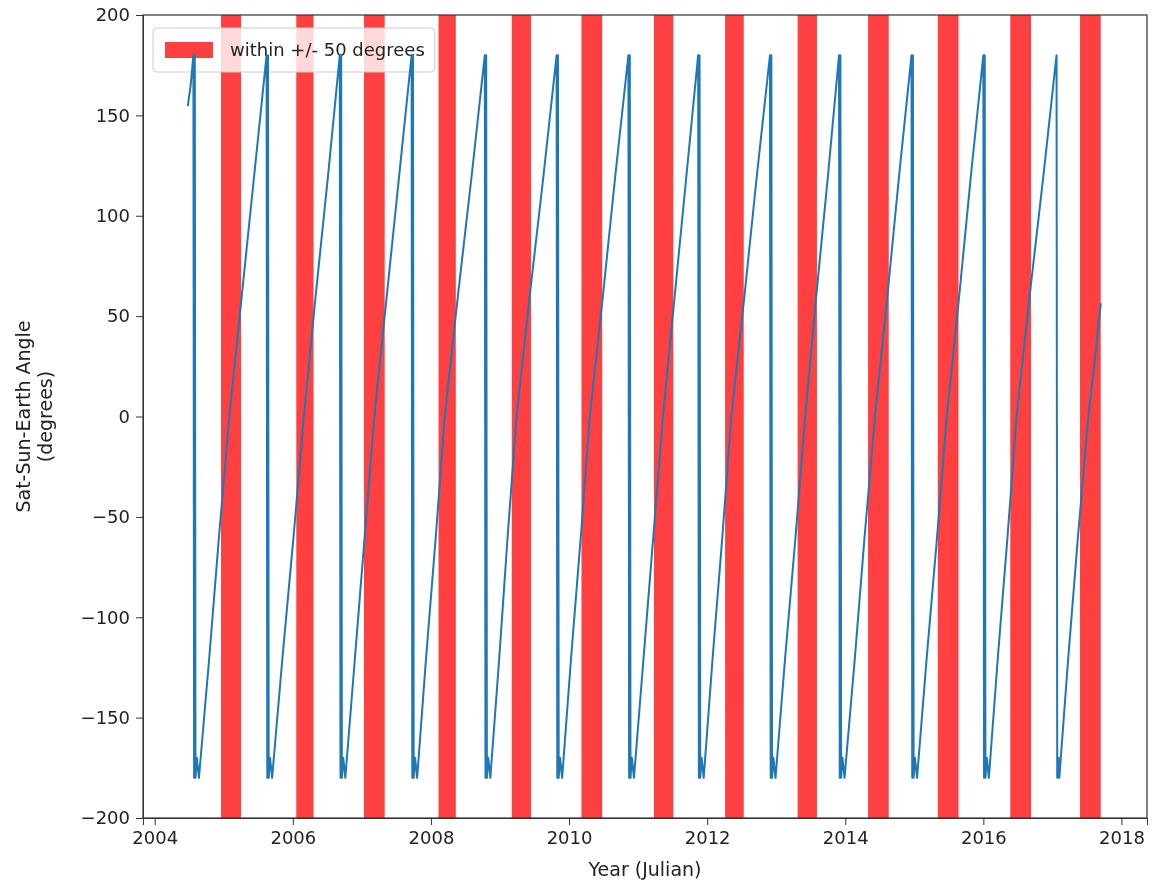 The image size is (1163, 884). What do you see at coordinates (112, 115) in the screenshot?
I see `y-tick-label: 150` at bounding box center [112, 115].